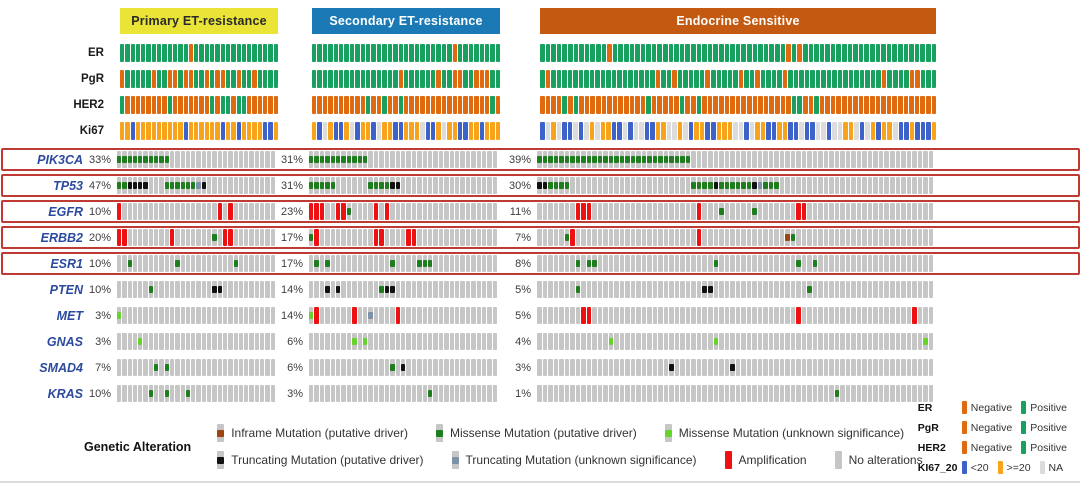 The image size is (1080, 490). I want to click on gene-pct-primary: 3%, so click(103, 315).